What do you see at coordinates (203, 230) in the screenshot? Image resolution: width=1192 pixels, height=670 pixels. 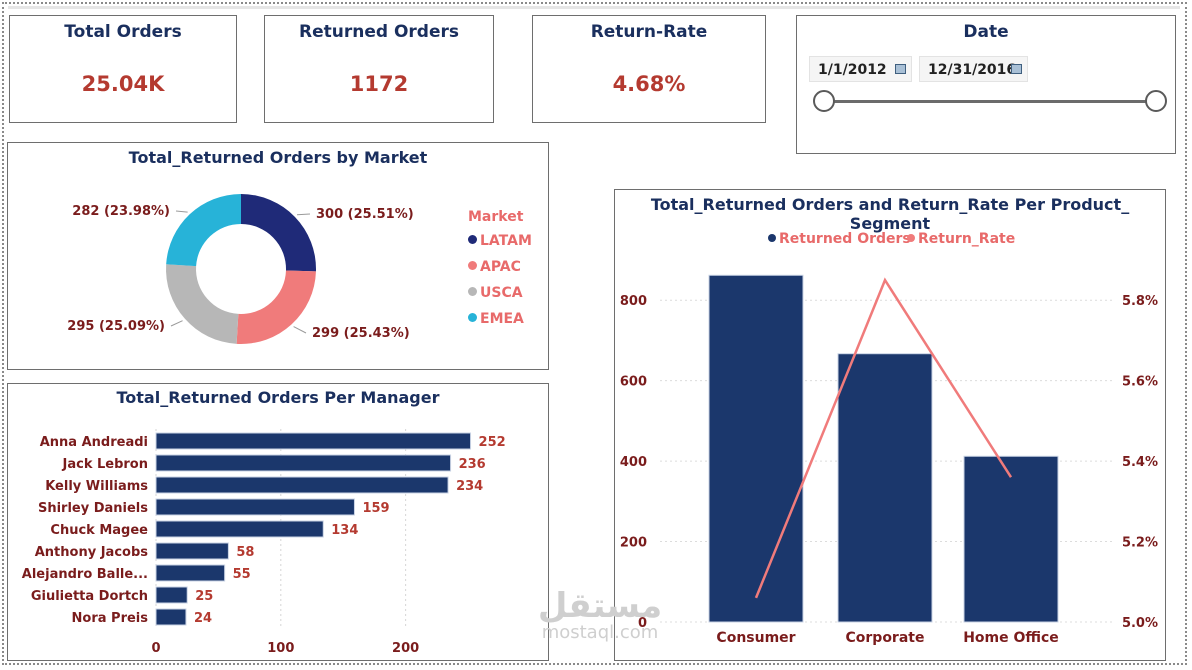 I see `donut-slice-emea` at bounding box center [203, 230].